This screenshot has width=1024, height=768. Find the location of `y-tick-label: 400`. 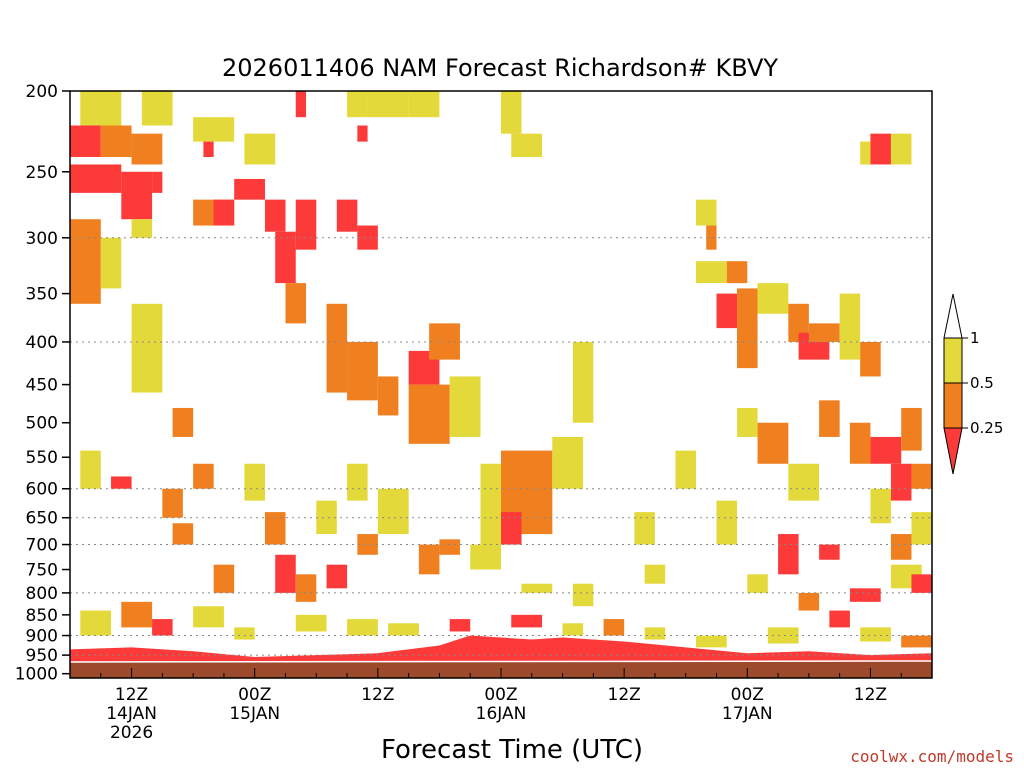

y-tick-label: 400 is located at coordinates (42, 343).